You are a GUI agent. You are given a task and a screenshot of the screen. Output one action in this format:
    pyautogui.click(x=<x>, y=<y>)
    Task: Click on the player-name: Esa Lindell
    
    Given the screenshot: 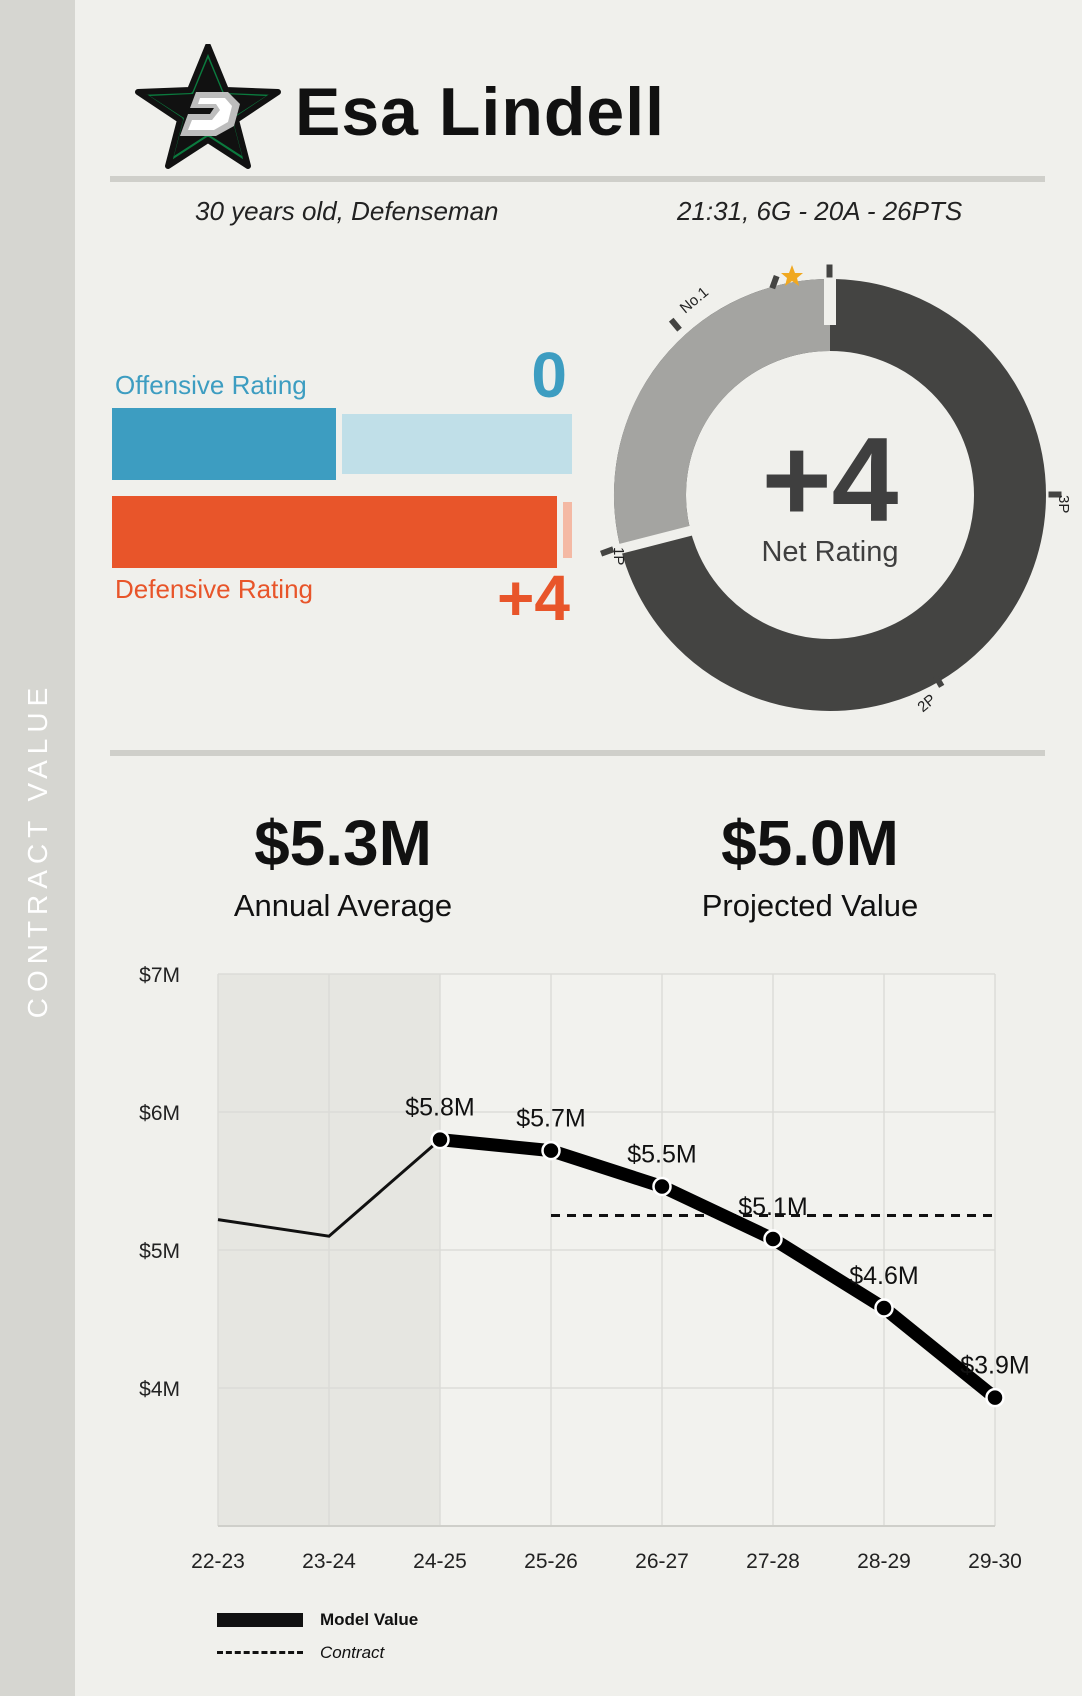 What is the action you would take?
    pyautogui.click(x=480, y=112)
    